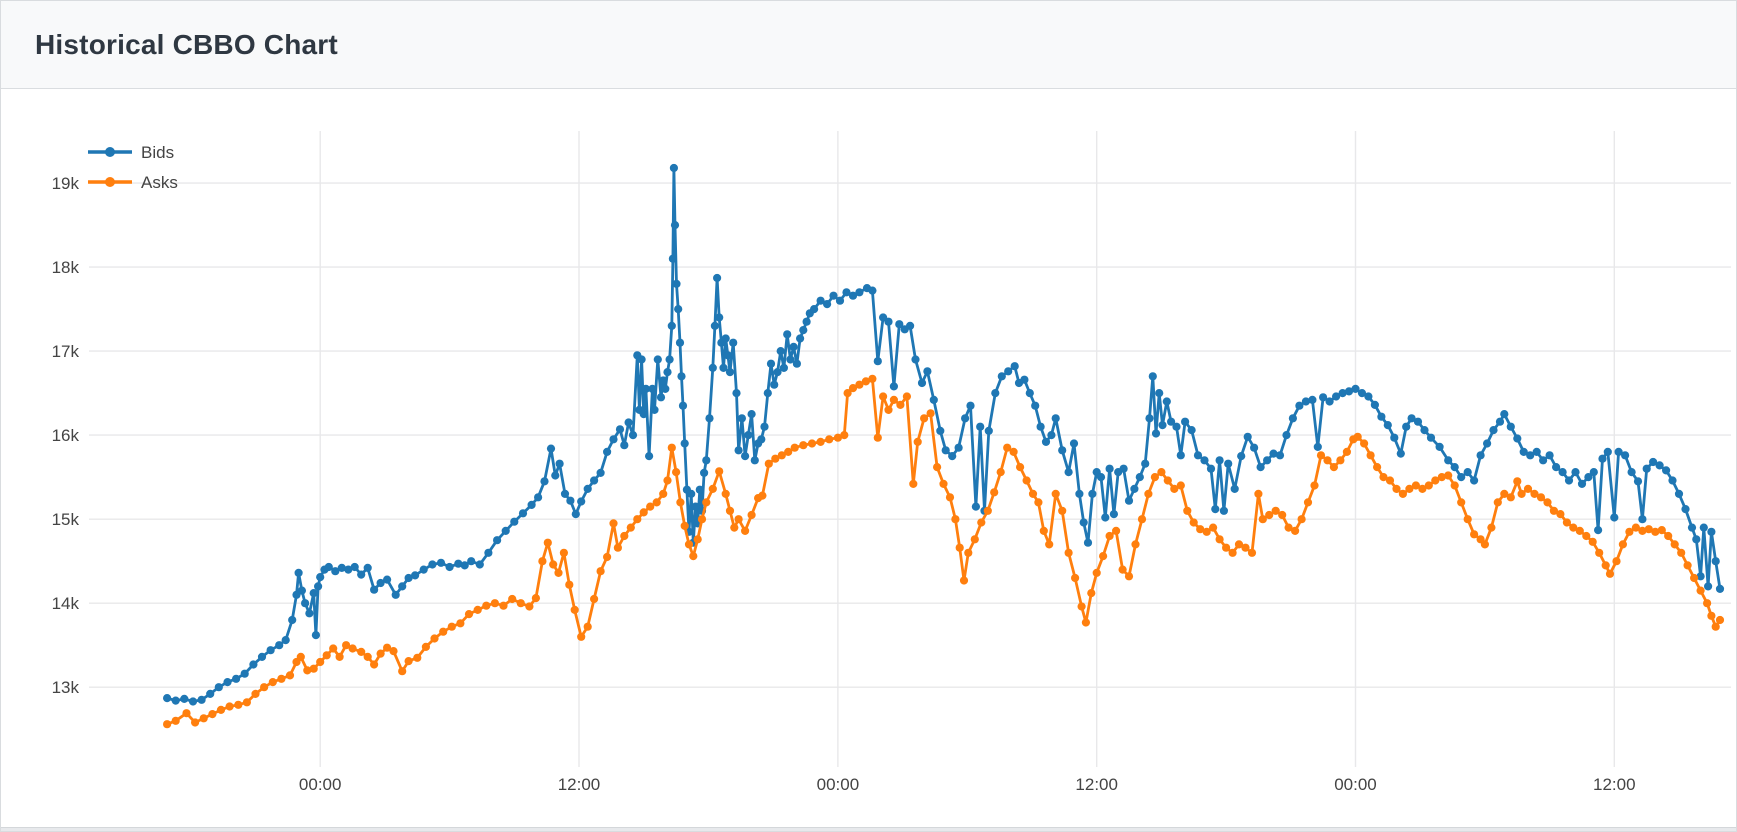 This screenshot has height=832, width=1737. What do you see at coordinates (66, 351) in the screenshot?
I see `y-tick-label: 17k` at bounding box center [66, 351].